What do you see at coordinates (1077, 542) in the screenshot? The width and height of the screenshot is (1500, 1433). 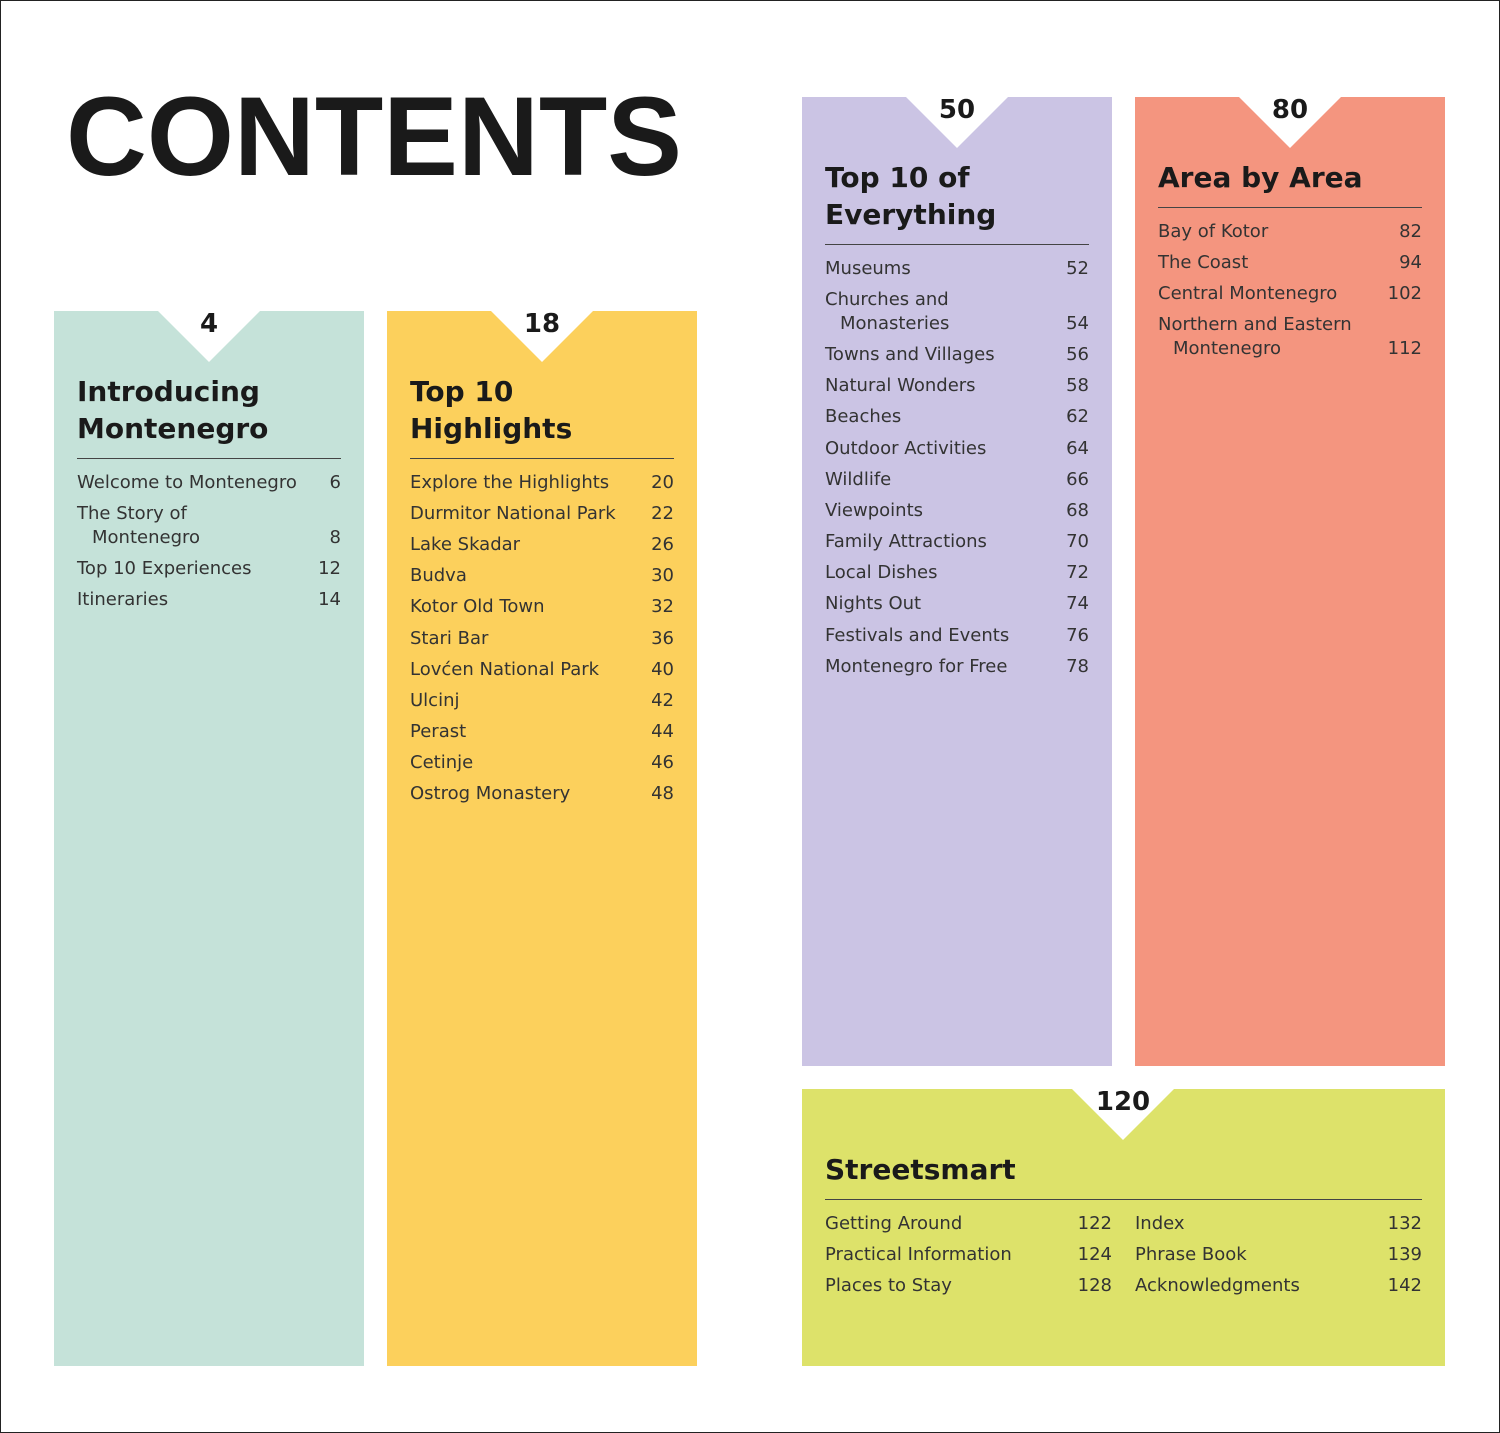 I see `entry-page: 70` at bounding box center [1077, 542].